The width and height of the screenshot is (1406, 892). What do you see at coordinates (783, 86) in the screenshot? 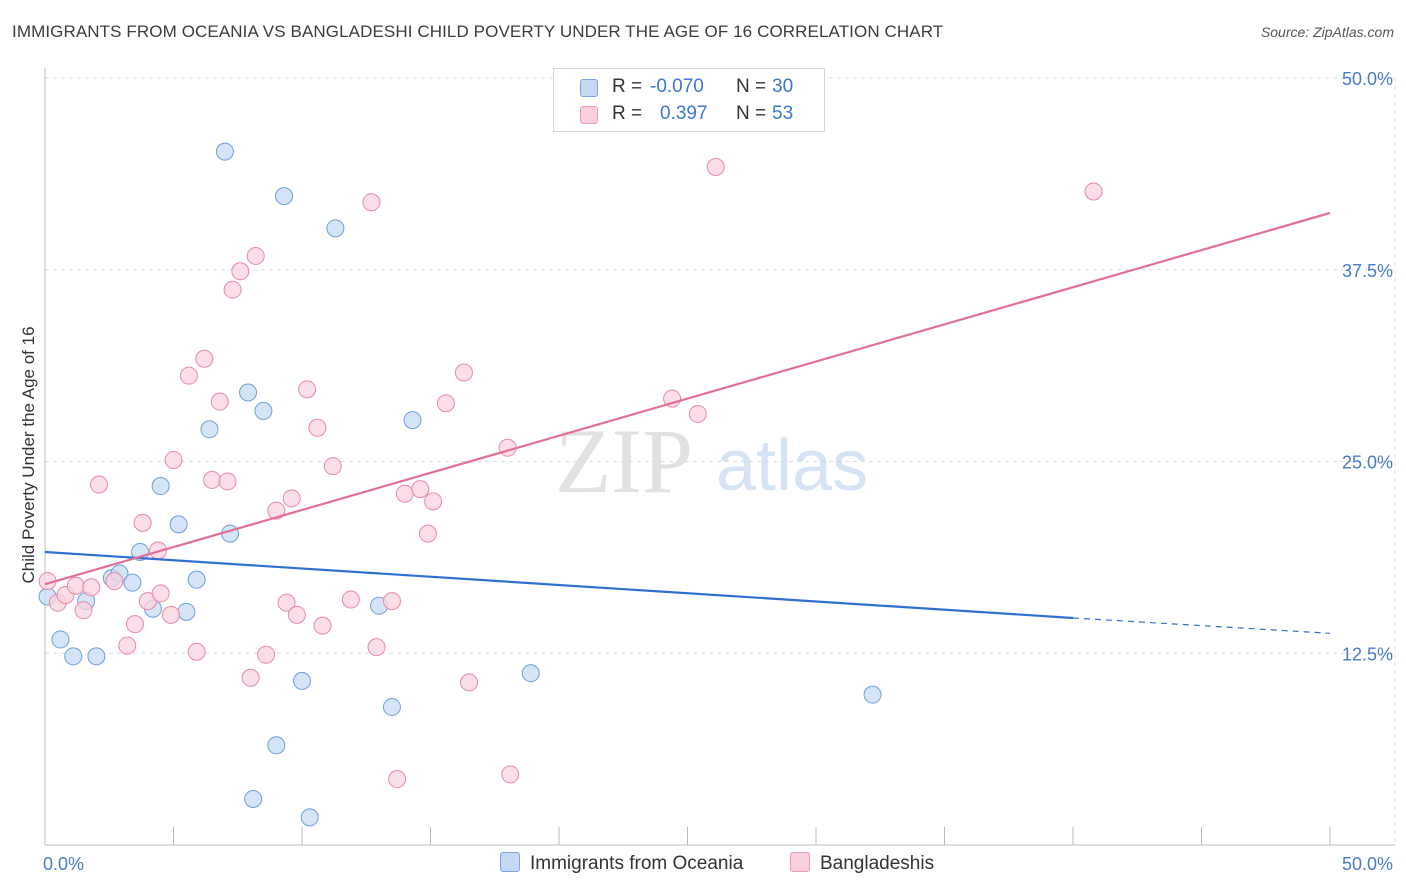
I see `legend-n-value: 30` at bounding box center [783, 86].